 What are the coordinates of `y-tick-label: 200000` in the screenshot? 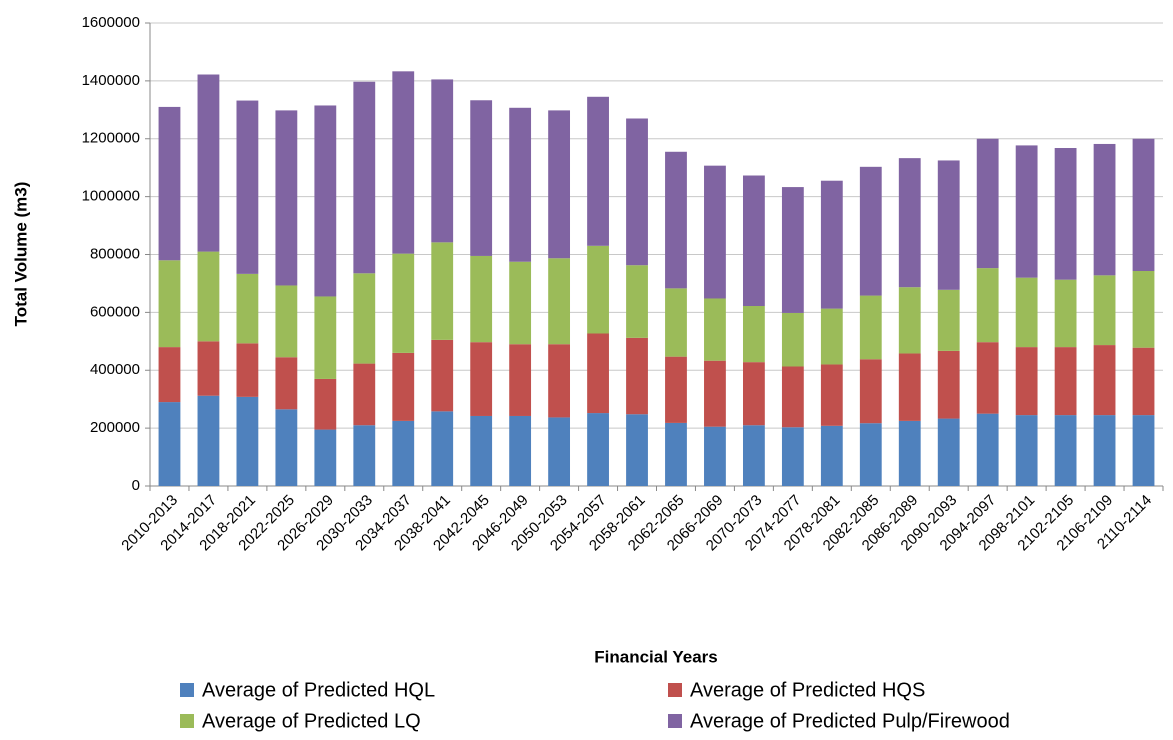 It's located at (115, 427).